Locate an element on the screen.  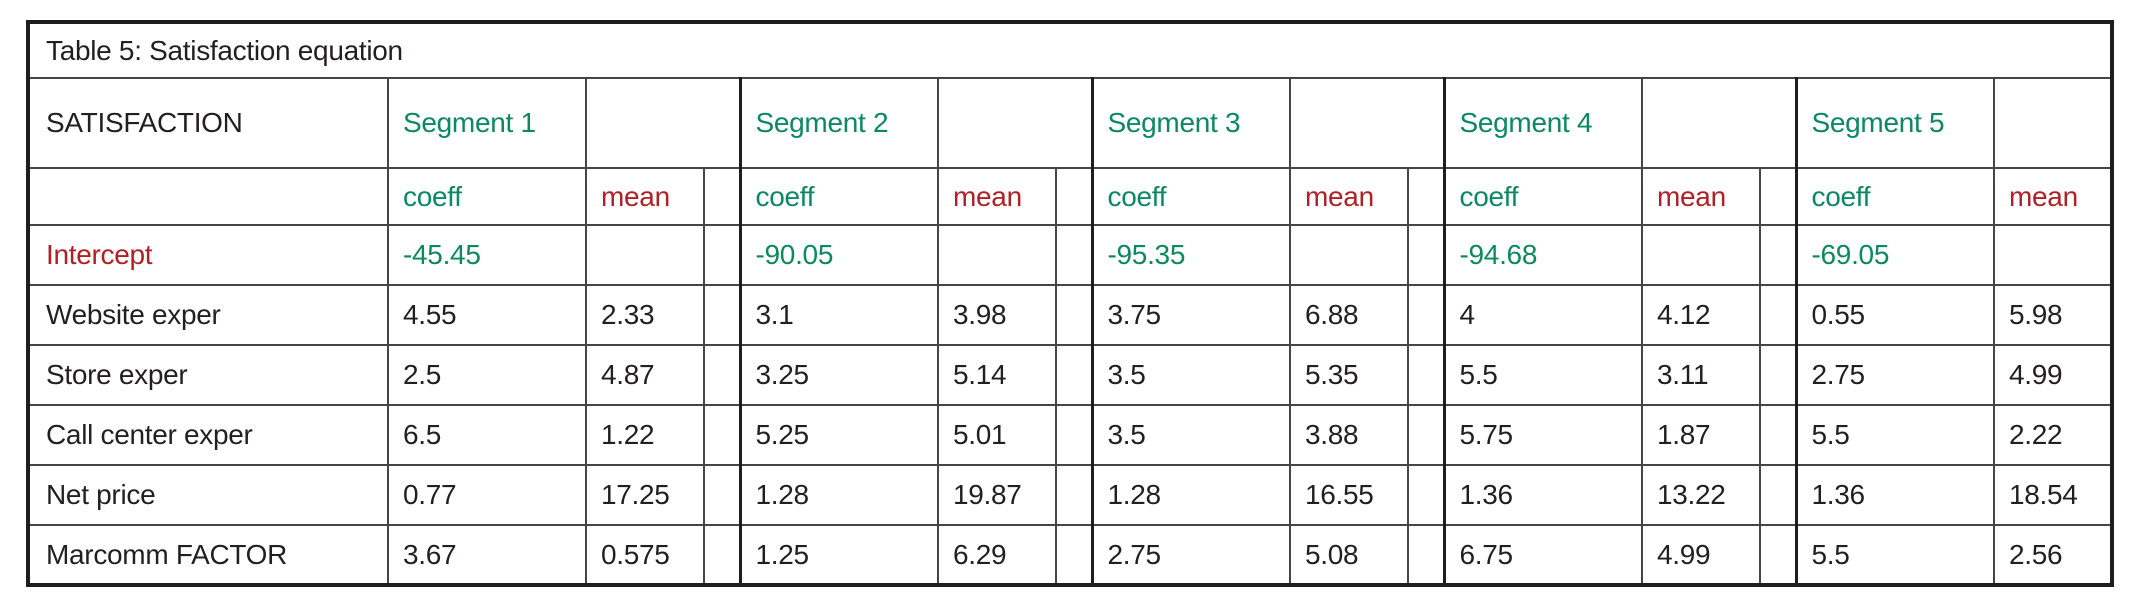
row-label: Marcomm FACTOR is located at coordinates (208, 555).